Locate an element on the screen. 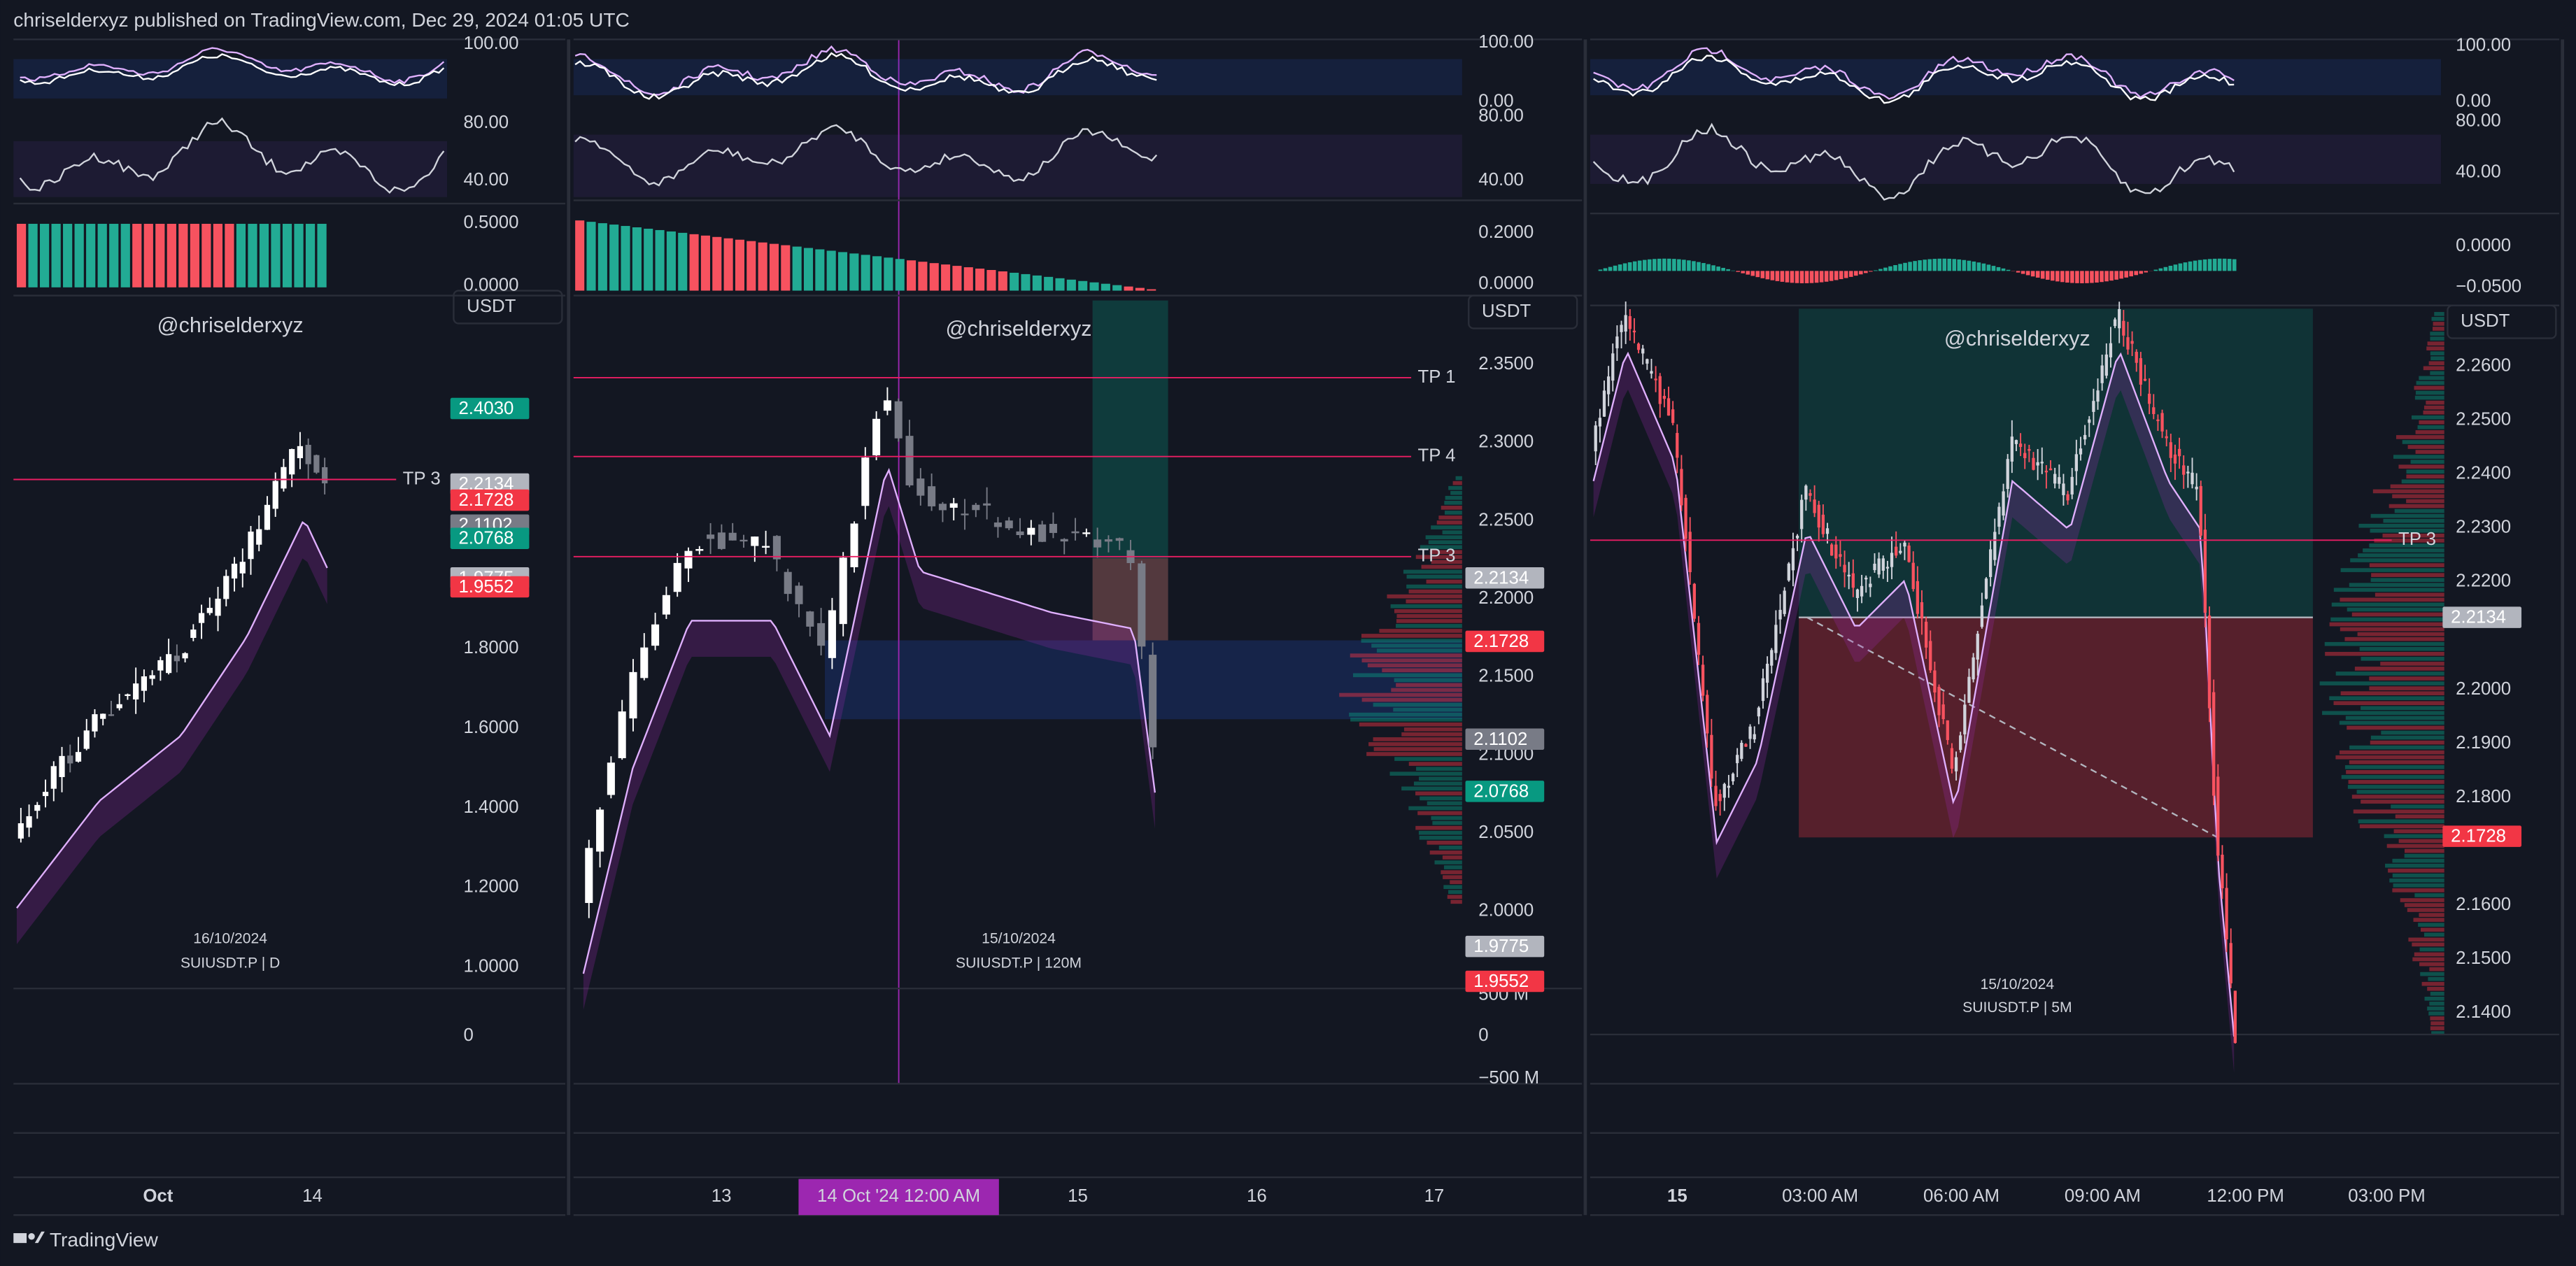  price-tag is located at coordinates (1505, 578).